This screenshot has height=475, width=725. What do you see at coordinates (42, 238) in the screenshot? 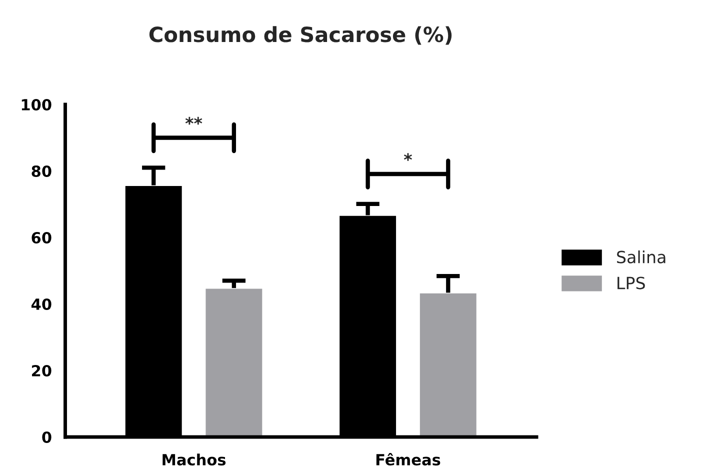
I see `y-tick-label: 60` at bounding box center [42, 238].